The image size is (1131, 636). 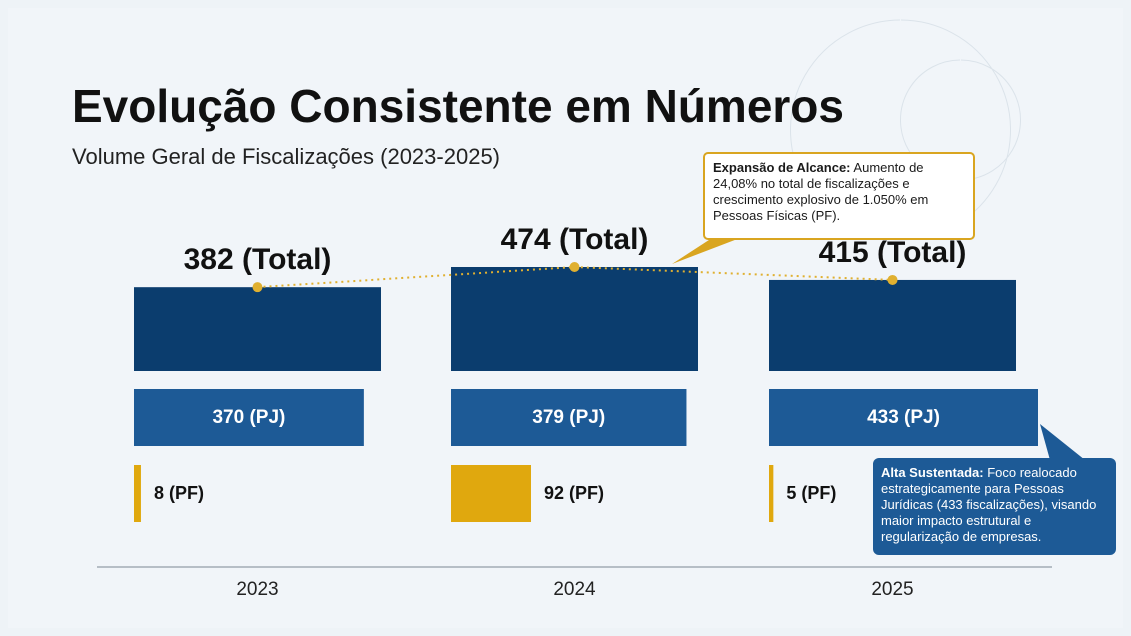 What do you see at coordinates (258, 259) in the screenshot?
I see `total-label: 382 (Total)` at bounding box center [258, 259].